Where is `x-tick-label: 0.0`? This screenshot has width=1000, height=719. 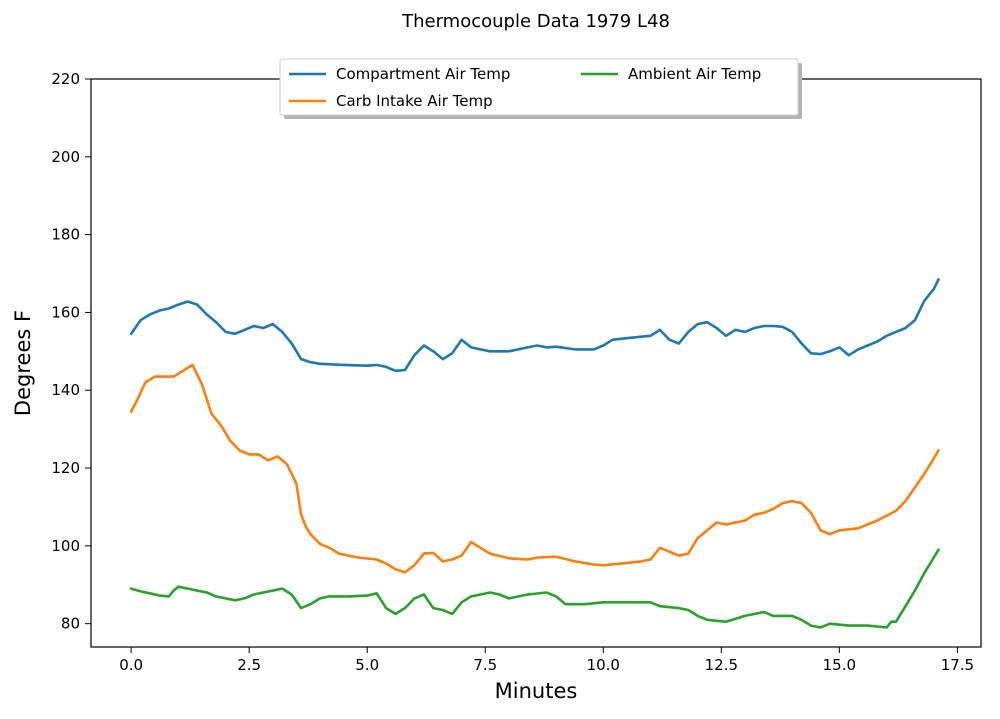
x-tick-label: 0.0 is located at coordinates (131, 665).